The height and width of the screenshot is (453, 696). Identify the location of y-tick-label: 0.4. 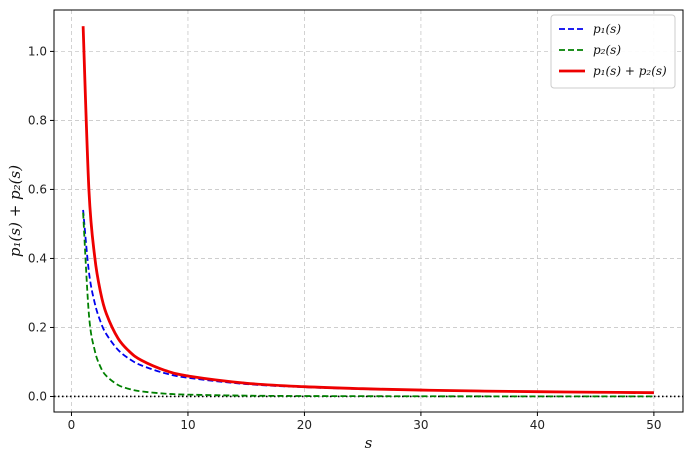
(37, 258).